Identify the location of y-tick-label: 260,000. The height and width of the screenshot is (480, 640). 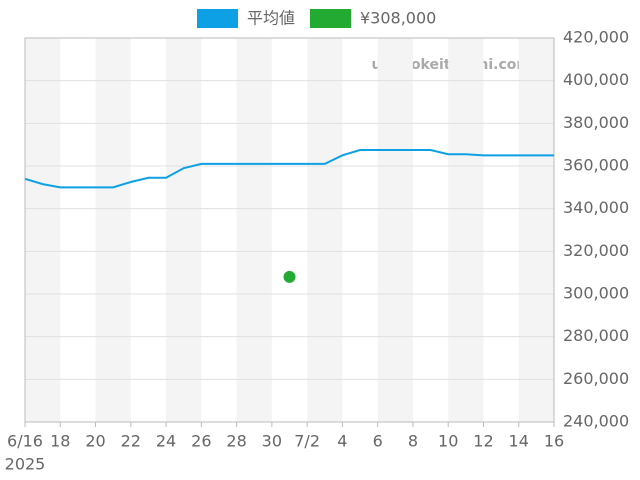
(596, 378).